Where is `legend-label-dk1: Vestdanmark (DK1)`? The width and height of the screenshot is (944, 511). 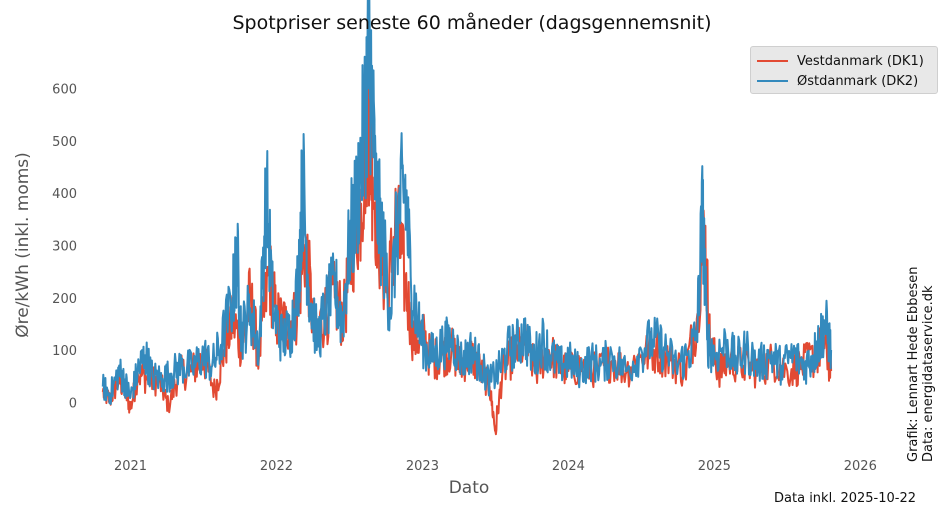 legend-label-dk1: Vestdanmark (DK1) is located at coordinates (860, 61).